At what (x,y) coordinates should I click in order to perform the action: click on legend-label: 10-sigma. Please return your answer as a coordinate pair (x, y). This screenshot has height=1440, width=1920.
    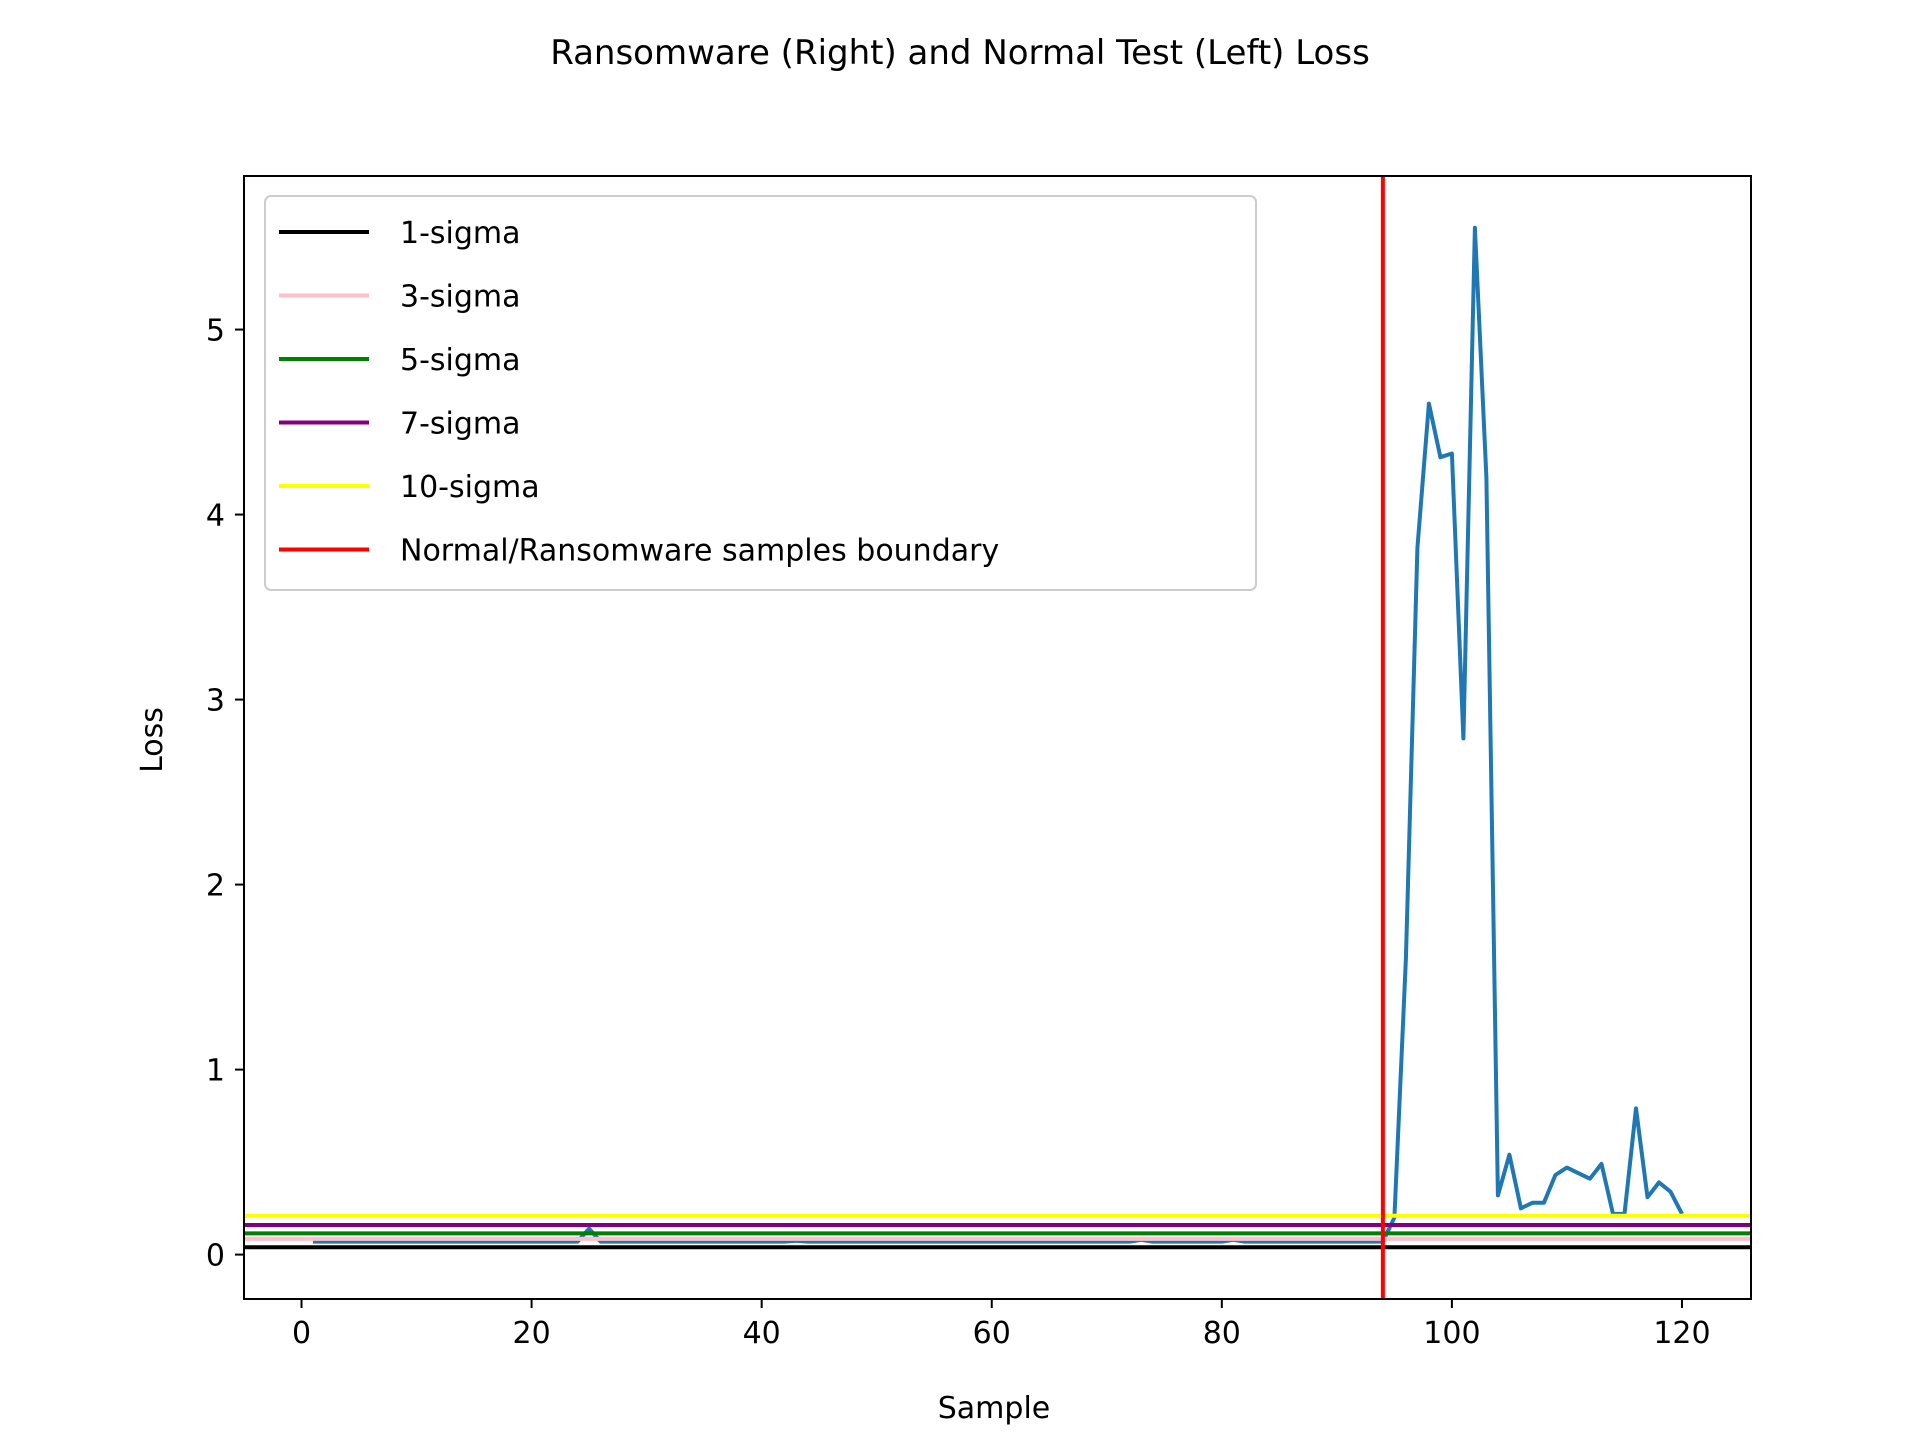
    Looking at the image, I should click on (470, 487).